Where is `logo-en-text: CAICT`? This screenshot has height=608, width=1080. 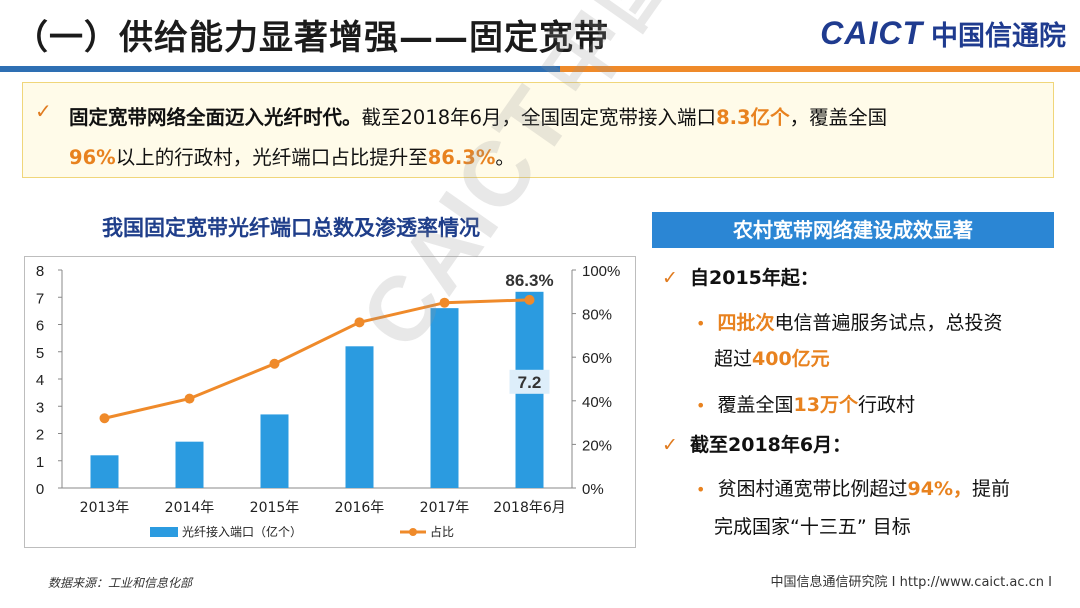
logo-en-text: CAICT is located at coordinates (871, 33).